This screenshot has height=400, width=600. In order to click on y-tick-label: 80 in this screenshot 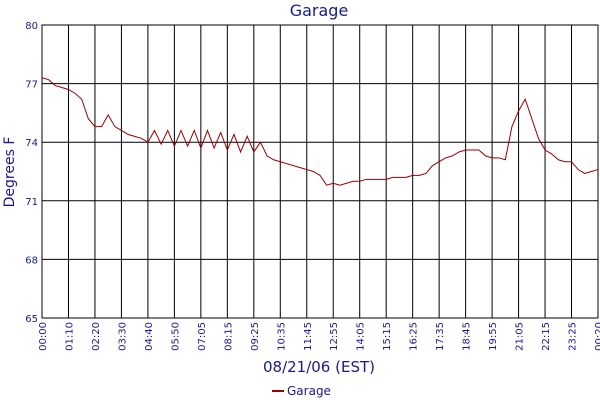, I will do `click(31, 26)`.